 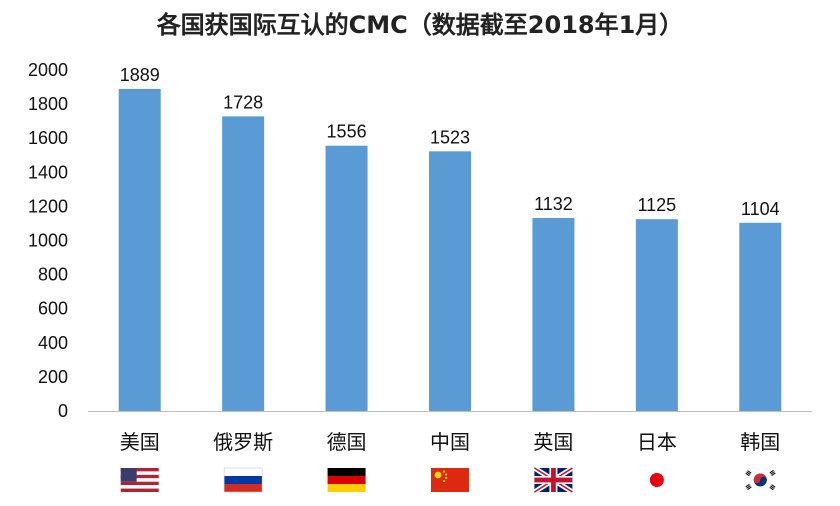 I want to click on y-tick-label: 600, so click(x=53, y=309).